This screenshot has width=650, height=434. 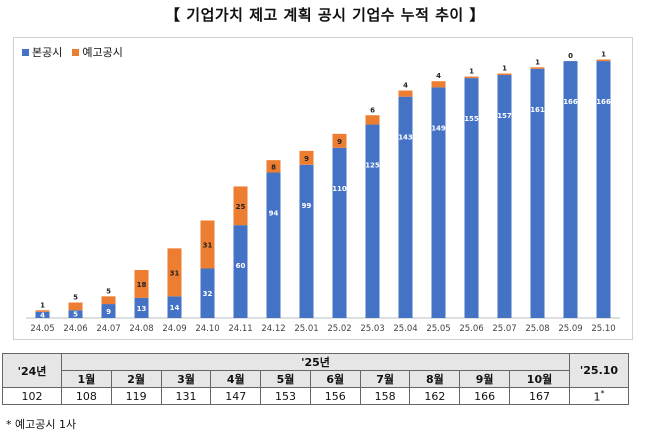 What do you see at coordinates (603, 329) in the screenshot?
I see `x-tick-label: 25.10` at bounding box center [603, 329].